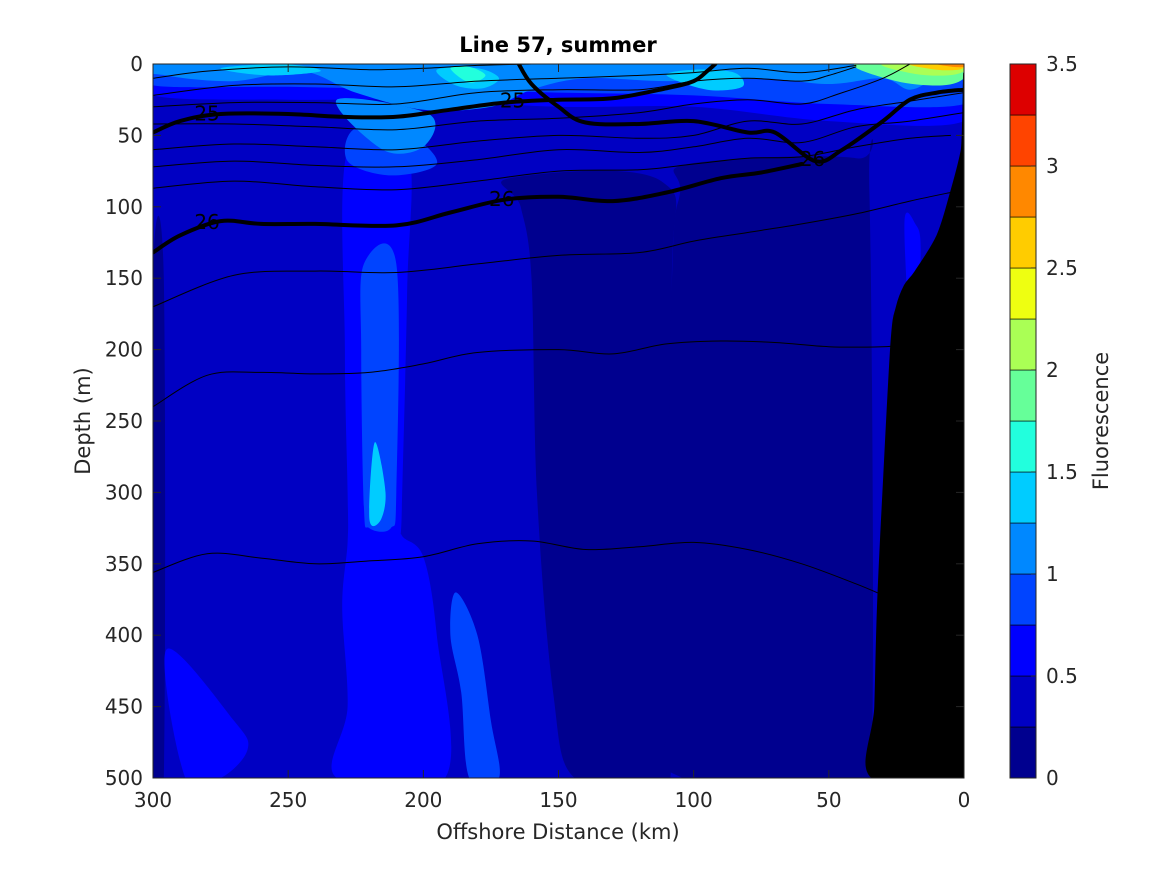 Image resolution: width=1167 pixels, height=875 pixels. Describe the element at coordinates (501, 199) in the screenshot. I see `contour-label-2-1: 26` at that location.